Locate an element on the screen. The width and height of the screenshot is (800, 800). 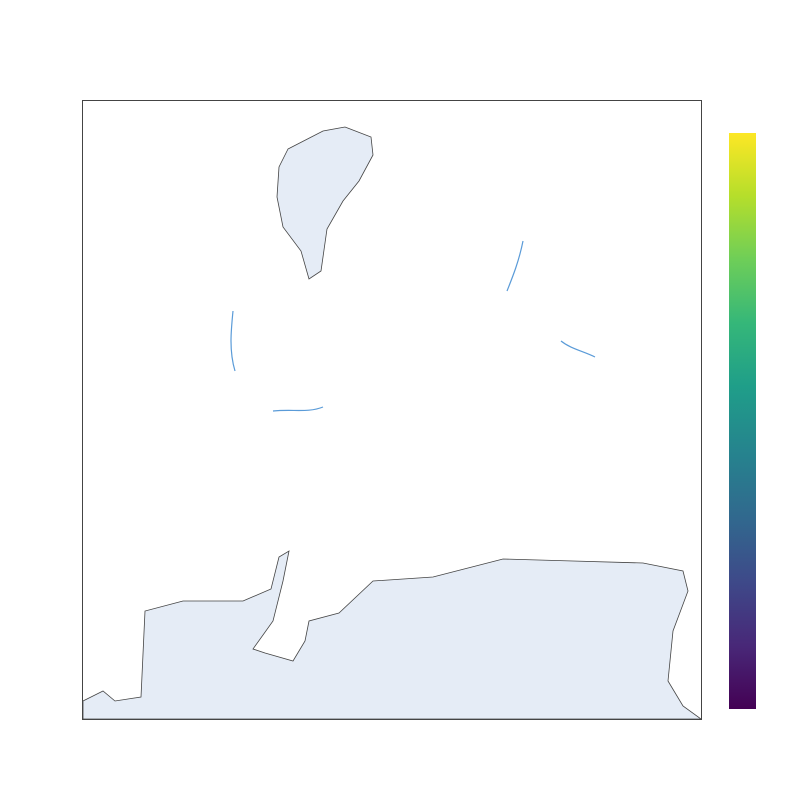
great-lakes is located at coordinates (250, 322).